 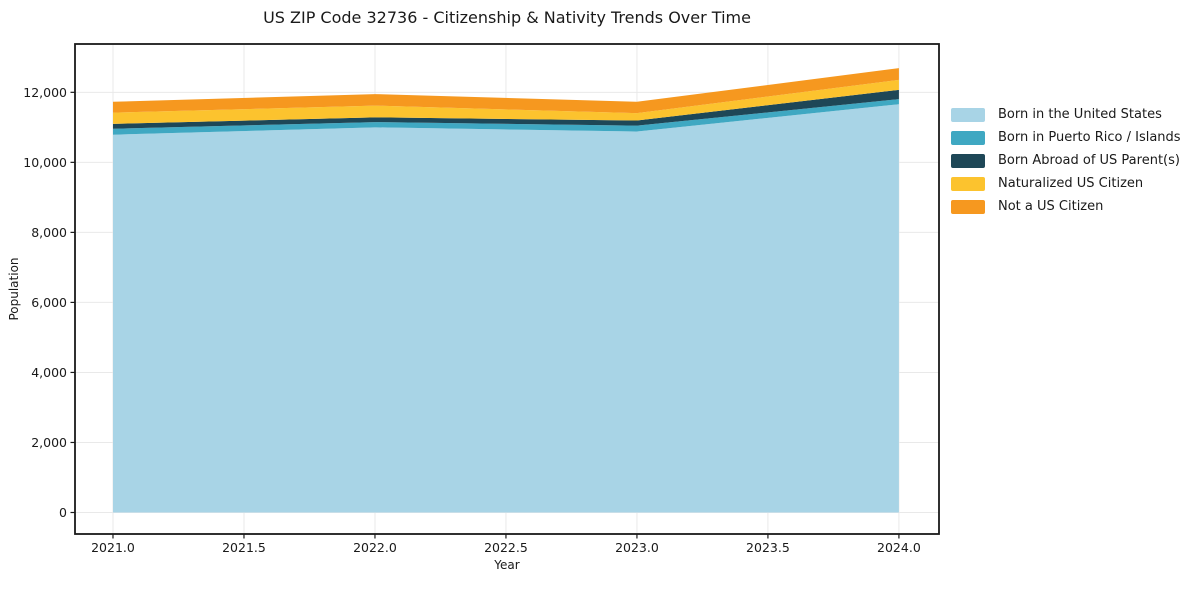 I want to click on legend-swatch-born-in-puerto-rico-islands, so click(x=968, y=137).